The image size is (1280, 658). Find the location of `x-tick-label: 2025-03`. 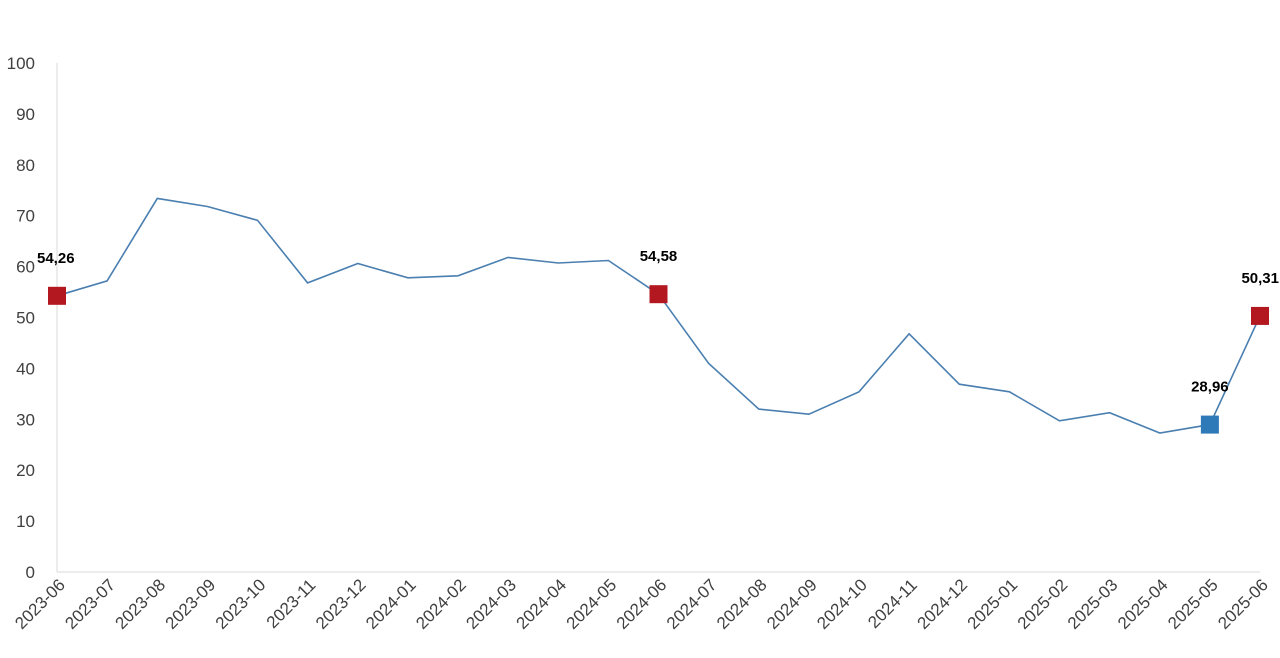

x-tick-label: 2025-03 is located at coordinates (1093, 604).